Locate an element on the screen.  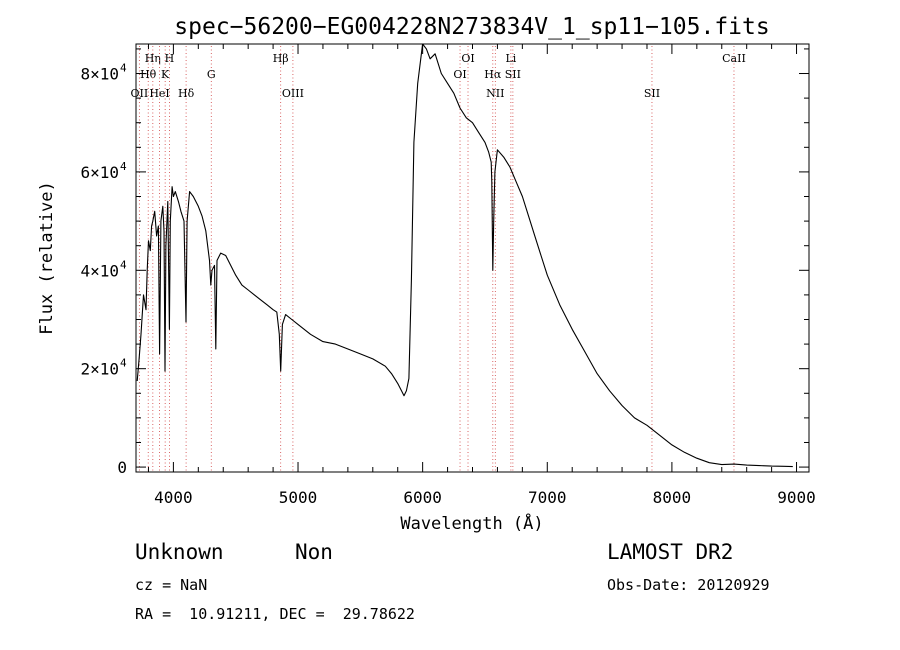
line-label: Li is located at coordinates (510, 58).